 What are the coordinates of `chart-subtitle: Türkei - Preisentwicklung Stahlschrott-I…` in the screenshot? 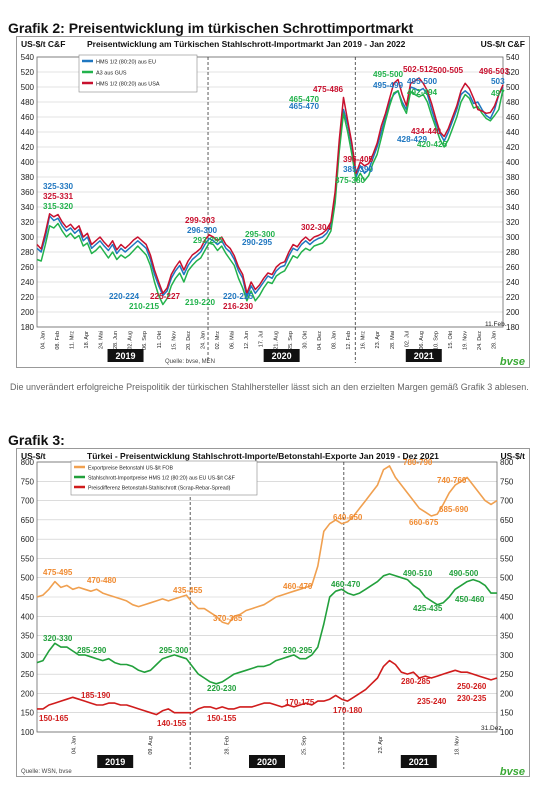 It's located at (263, 456).